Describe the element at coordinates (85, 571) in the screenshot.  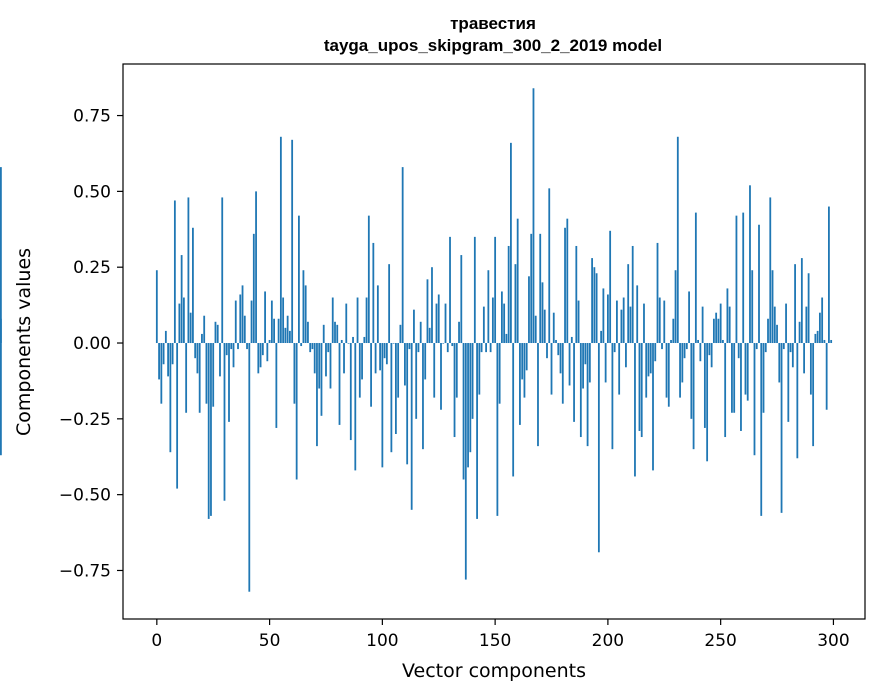
I see `y-tick-label: −0.75` at that location.